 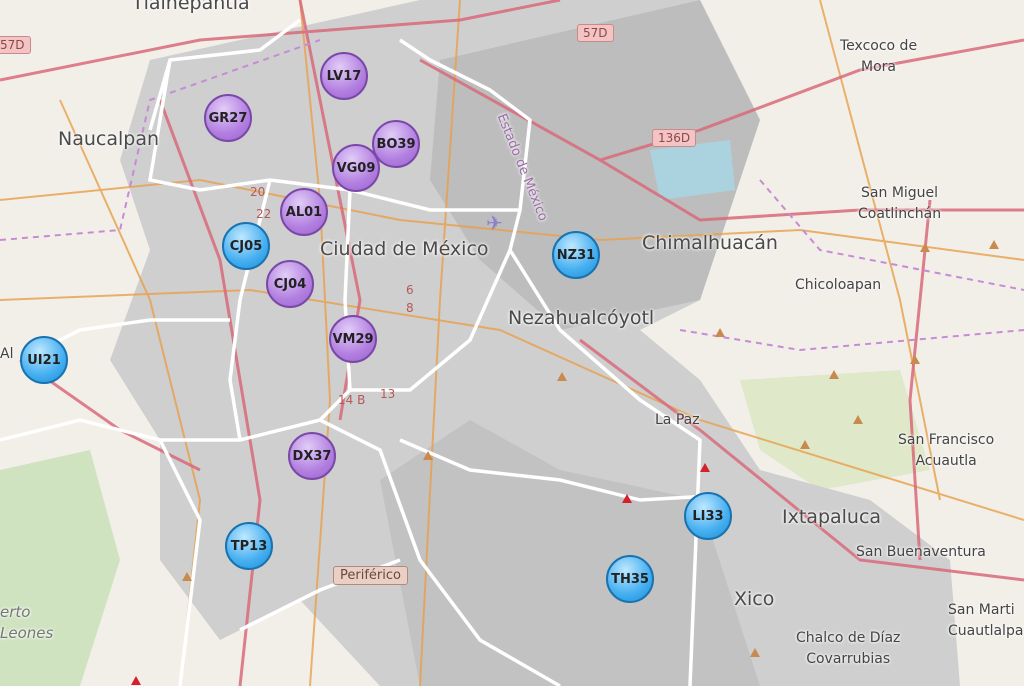 What do you see at coordinates (630, 579) in the screenshot?
I see `station-marker: TH35` at bounding box center [630, 579].